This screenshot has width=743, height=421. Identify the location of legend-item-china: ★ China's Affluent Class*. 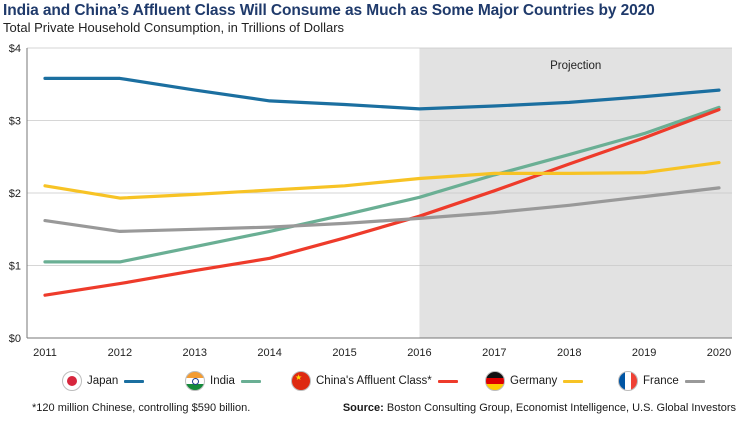
(374, 381).